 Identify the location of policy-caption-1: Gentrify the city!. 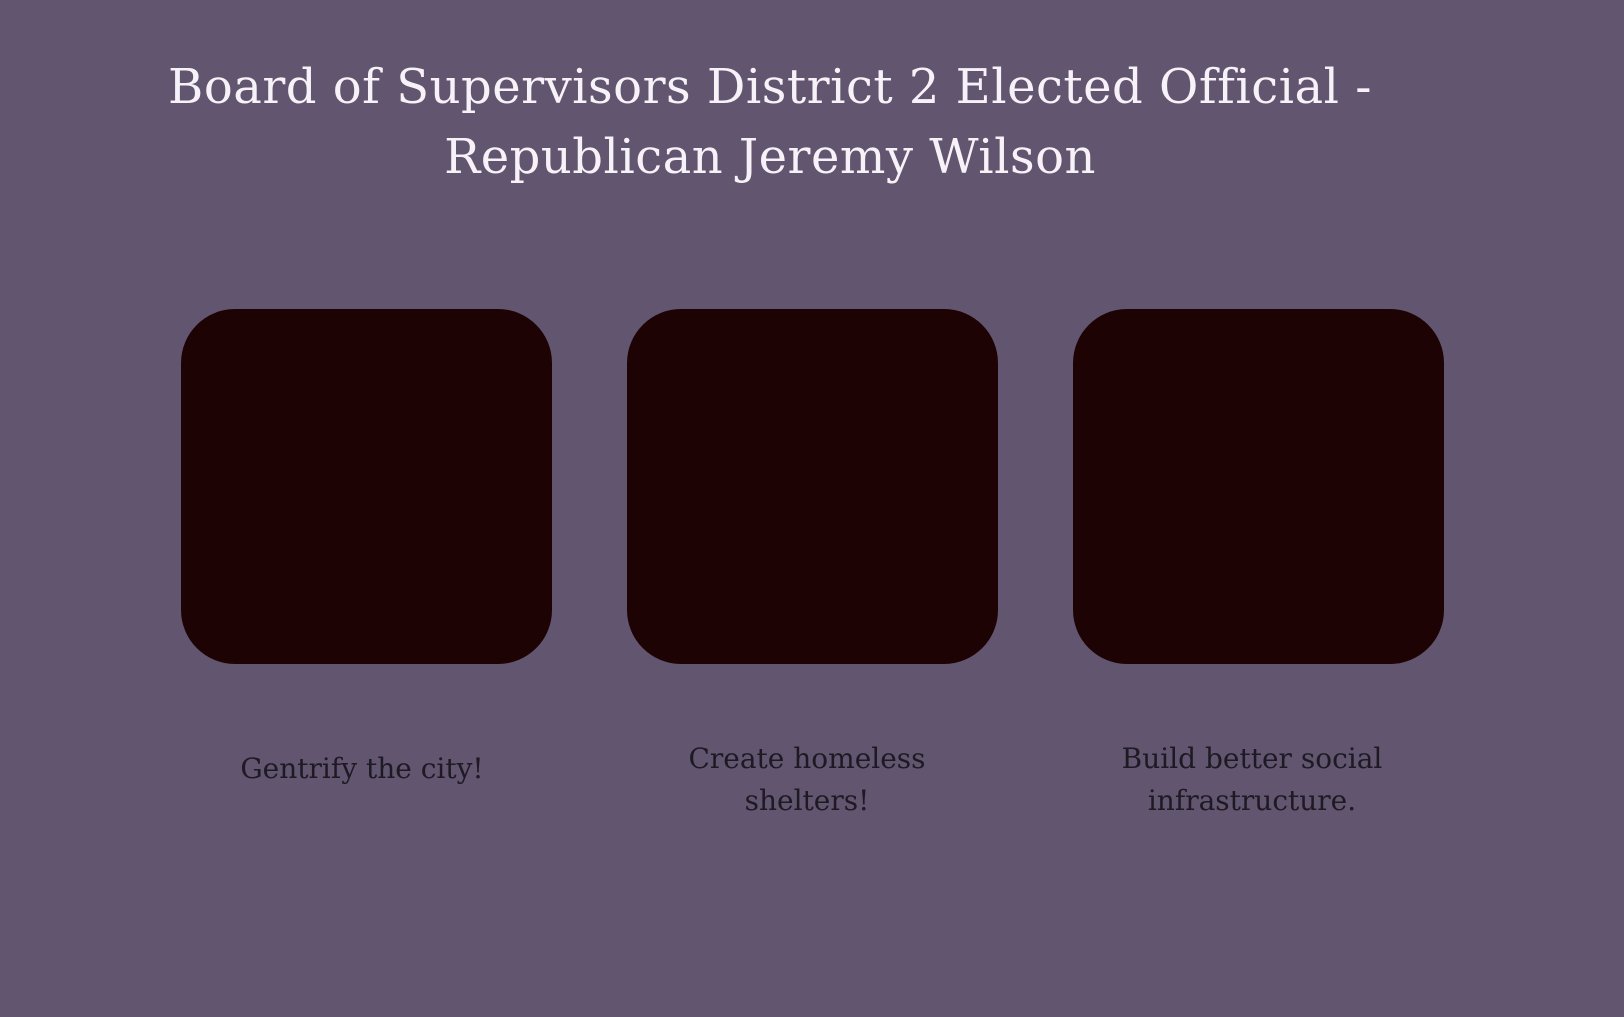
(362, 769).